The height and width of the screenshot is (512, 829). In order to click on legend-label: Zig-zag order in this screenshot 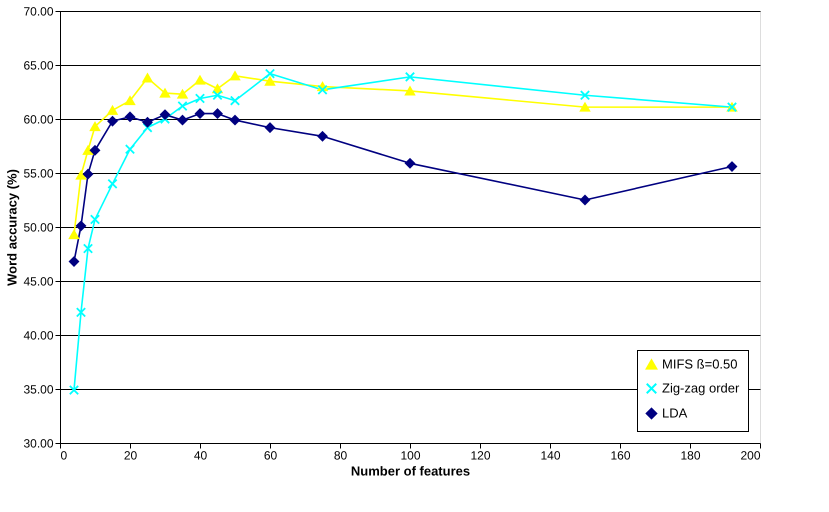, I will do `click(701, 388)`.